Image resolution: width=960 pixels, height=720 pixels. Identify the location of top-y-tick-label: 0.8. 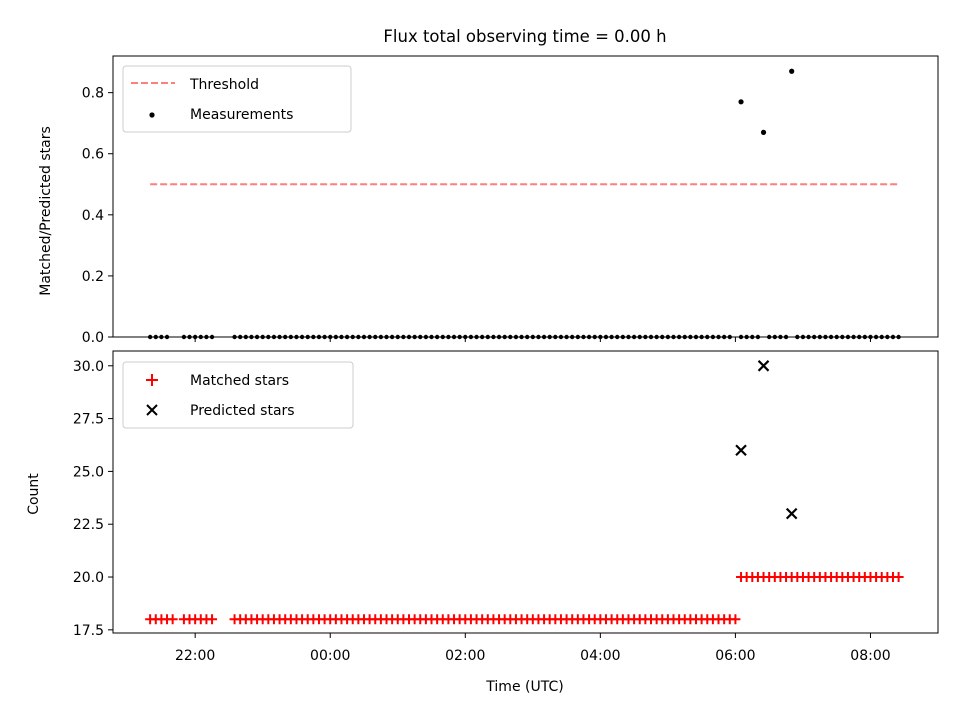
(93, 94).